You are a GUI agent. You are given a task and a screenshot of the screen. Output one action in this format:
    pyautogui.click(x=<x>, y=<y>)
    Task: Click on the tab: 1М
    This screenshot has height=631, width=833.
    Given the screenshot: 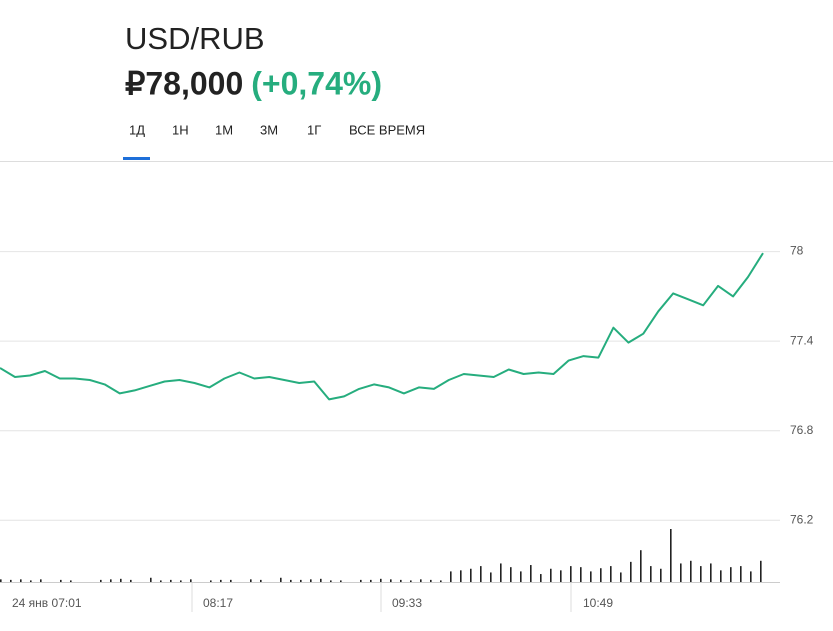 What is the action you would take?
    pyautogui.click(x=224, y=129)
    